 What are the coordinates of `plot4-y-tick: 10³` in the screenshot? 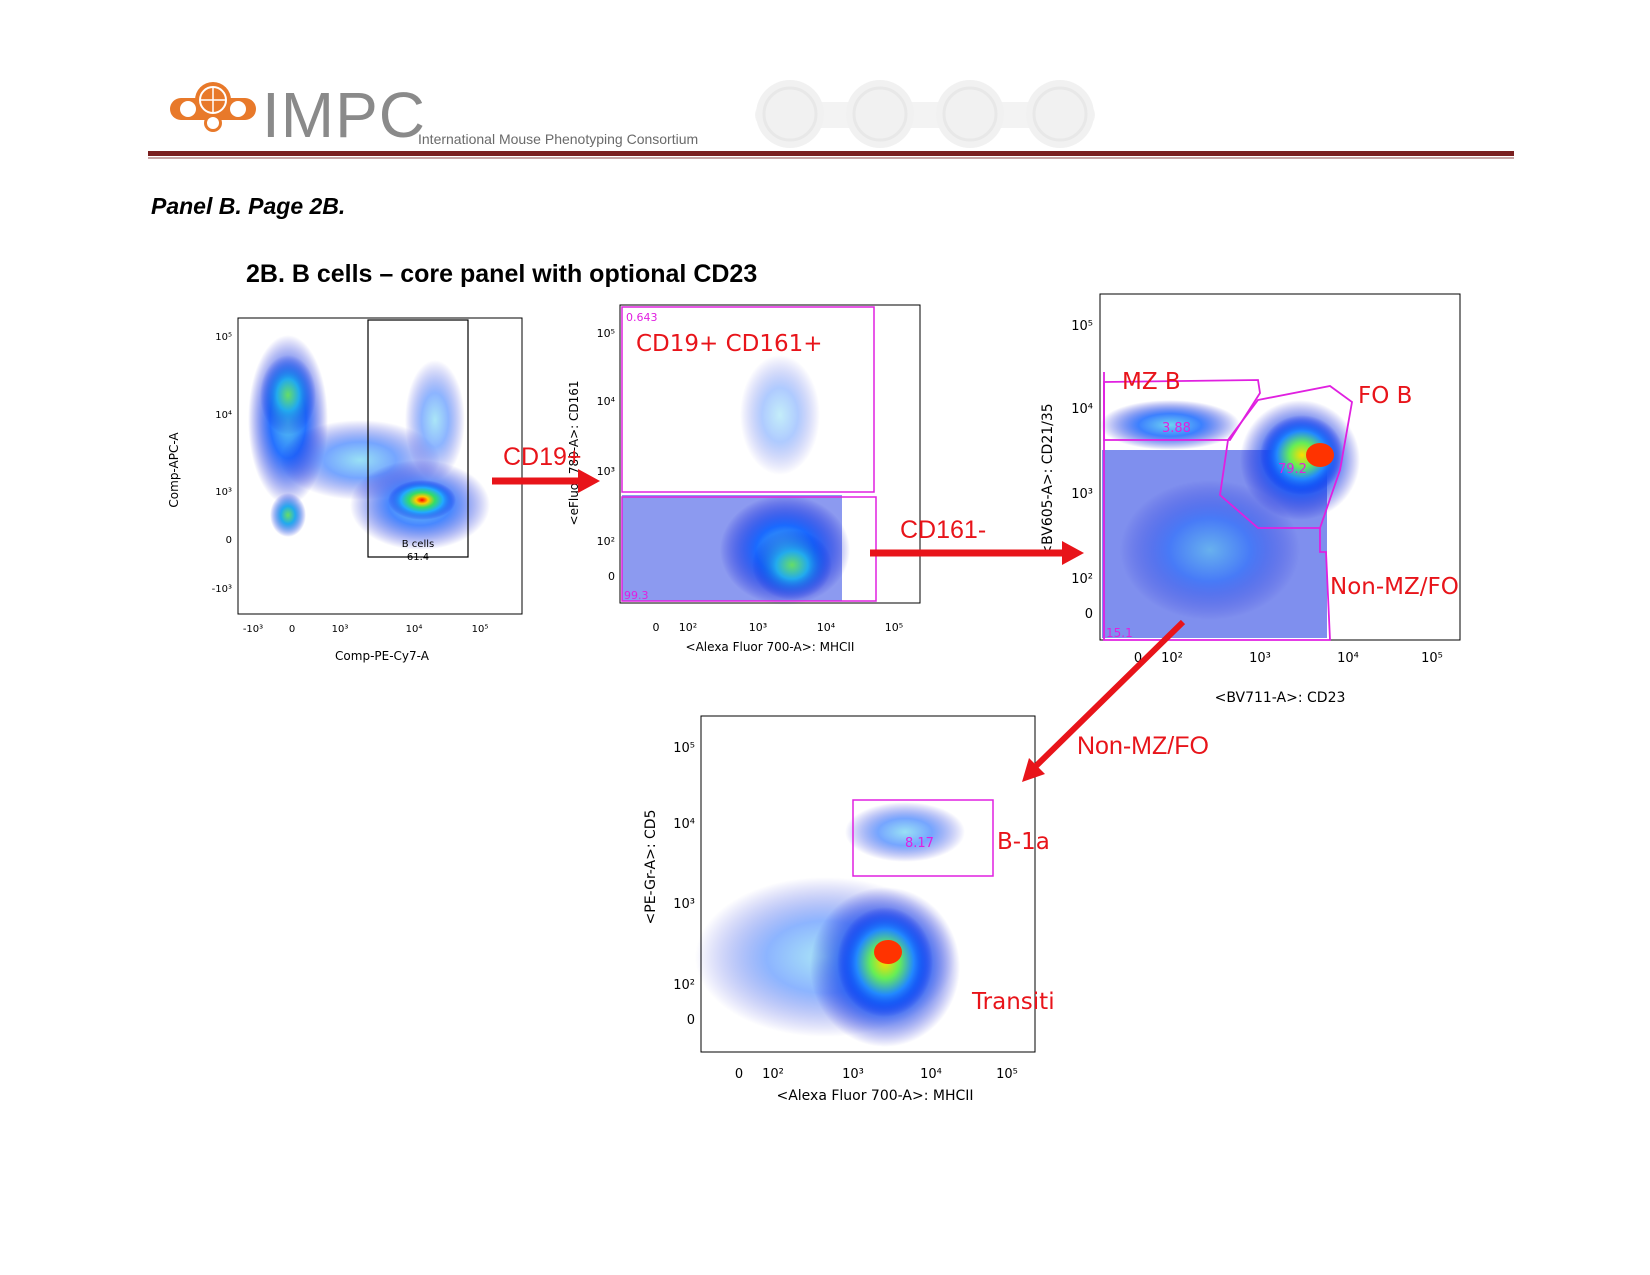 It's located at (684, 904).